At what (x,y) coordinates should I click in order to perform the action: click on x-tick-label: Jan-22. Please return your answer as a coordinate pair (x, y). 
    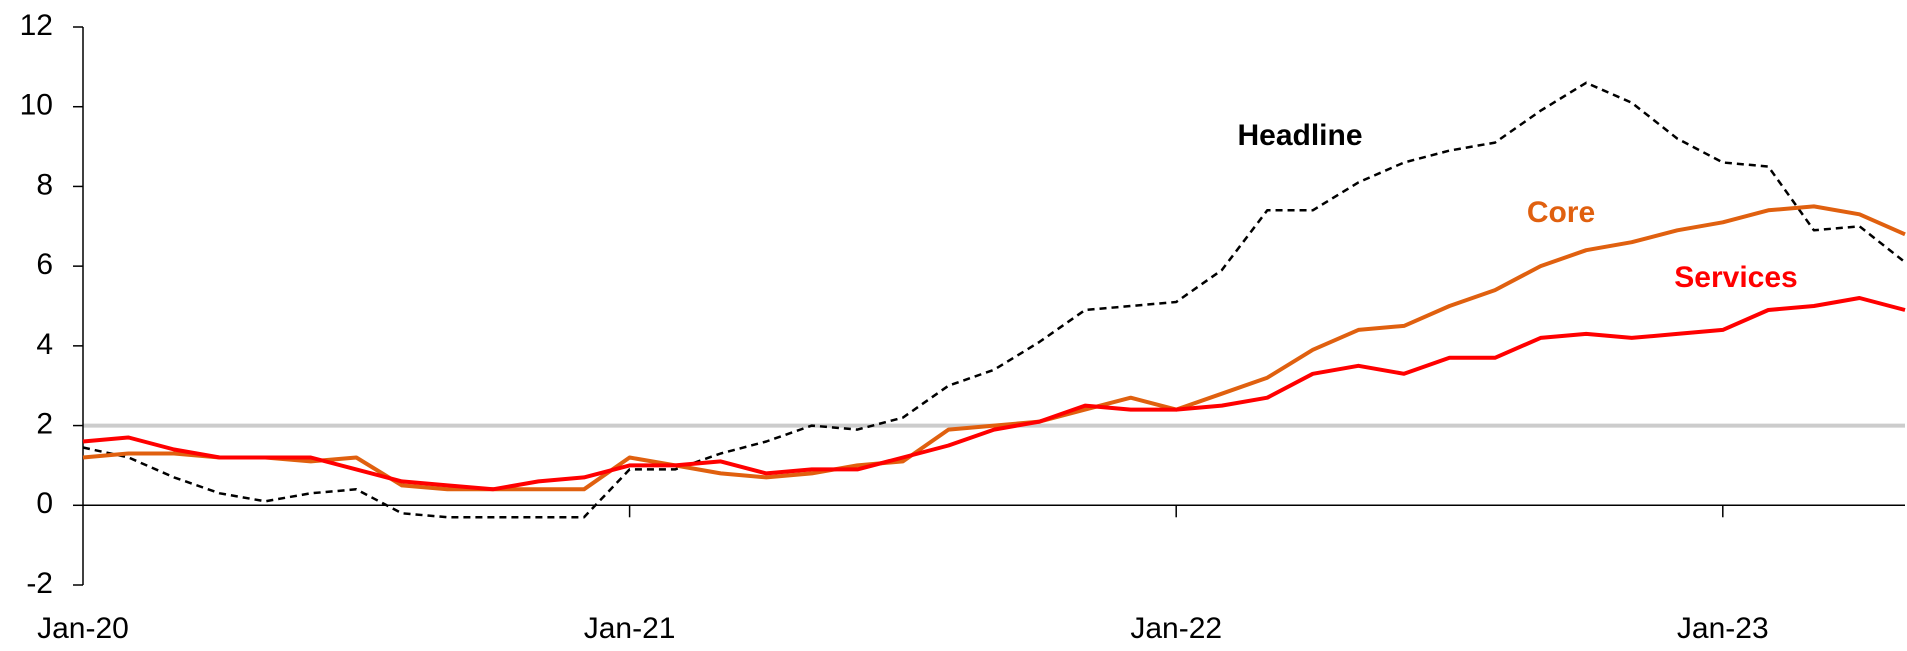
    Looking at the image, I should click on (1176, 628).